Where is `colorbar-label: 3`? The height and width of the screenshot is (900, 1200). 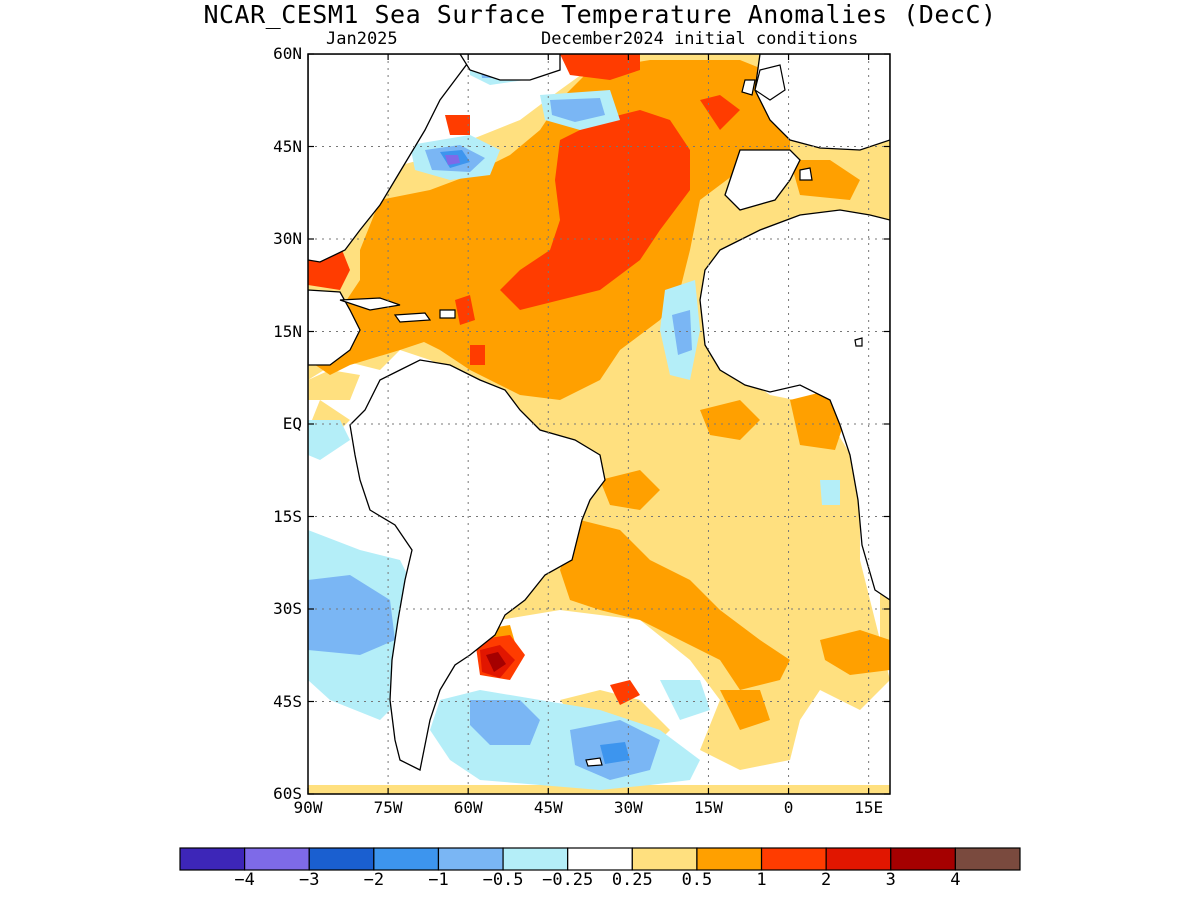 colorbar-label: 3 is located at coordinates (890, 880).